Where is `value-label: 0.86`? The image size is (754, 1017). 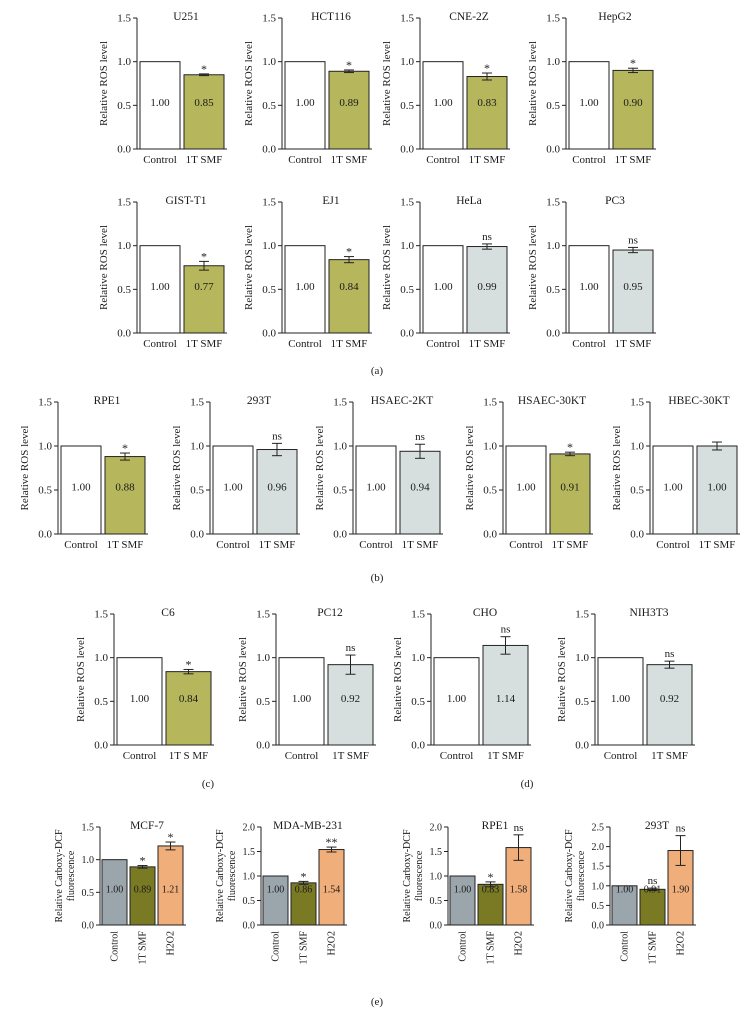
value-label: 0.86 is located at coordinates (304, 890).